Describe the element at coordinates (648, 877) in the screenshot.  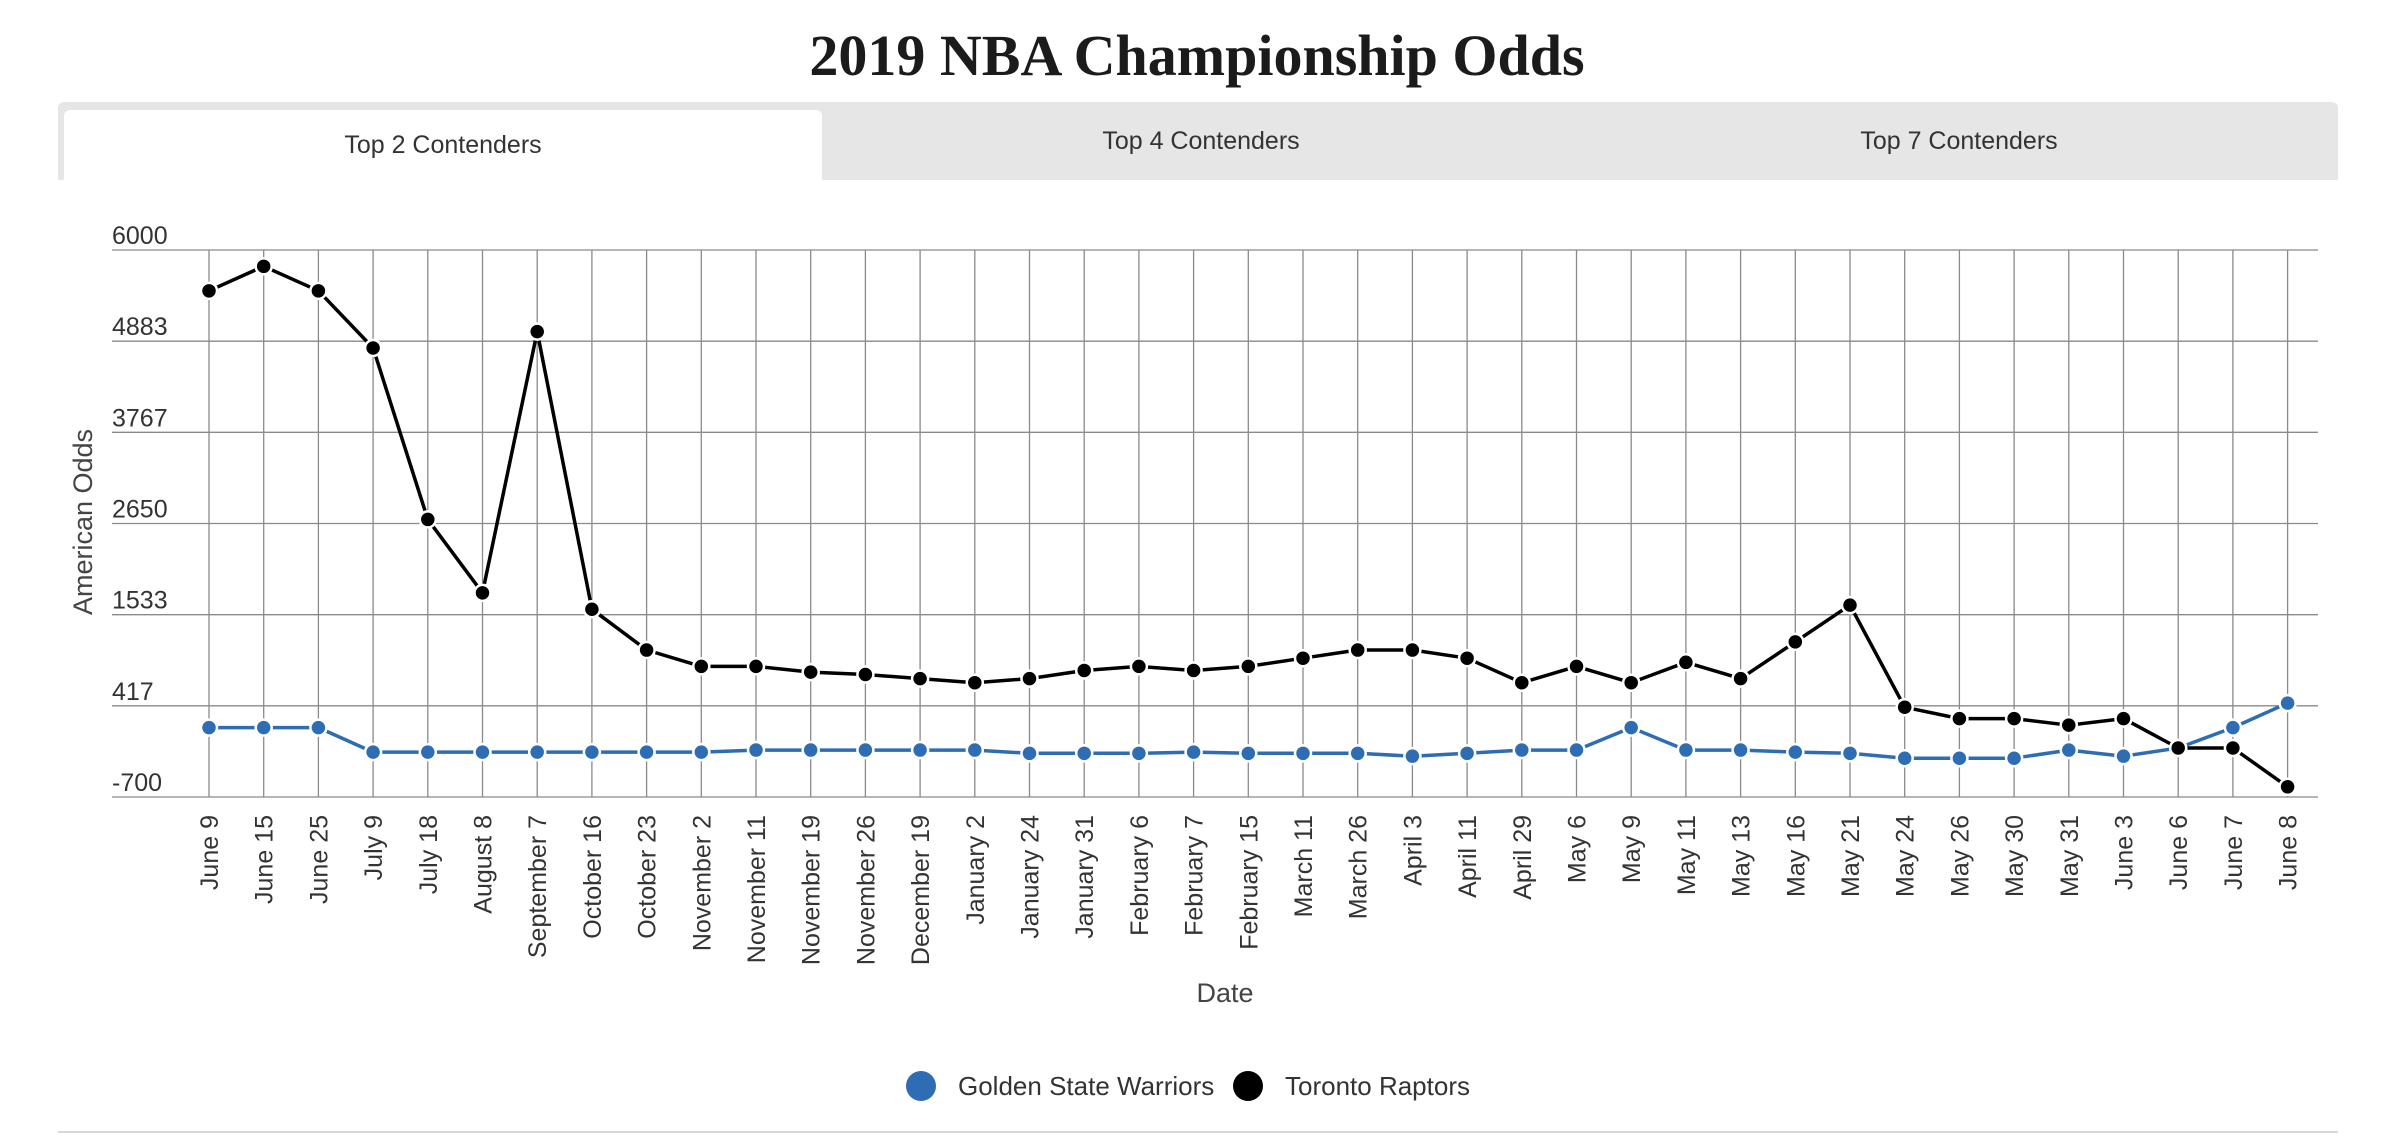
I see `x-tick-label: October 23` at that location.